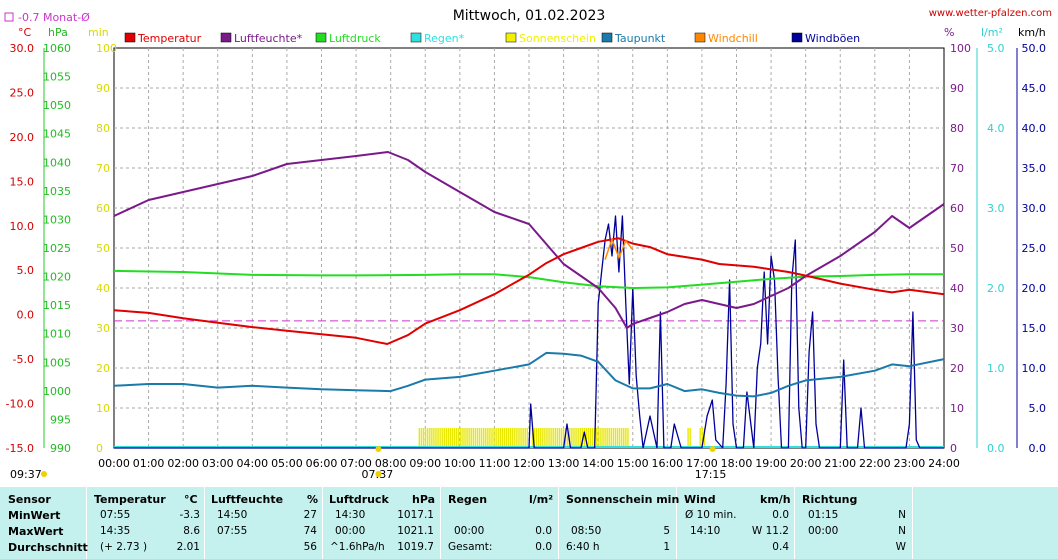  Describe the element at coordinates (391, 463) in the screenshot. I see `x-axis-tick: 08:00` at that location.